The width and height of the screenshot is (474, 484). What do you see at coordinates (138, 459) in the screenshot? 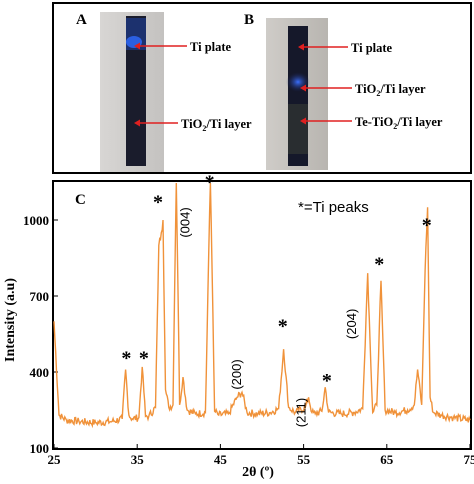
I see `x-tick-label: 35` at bounding box center [138, 459].